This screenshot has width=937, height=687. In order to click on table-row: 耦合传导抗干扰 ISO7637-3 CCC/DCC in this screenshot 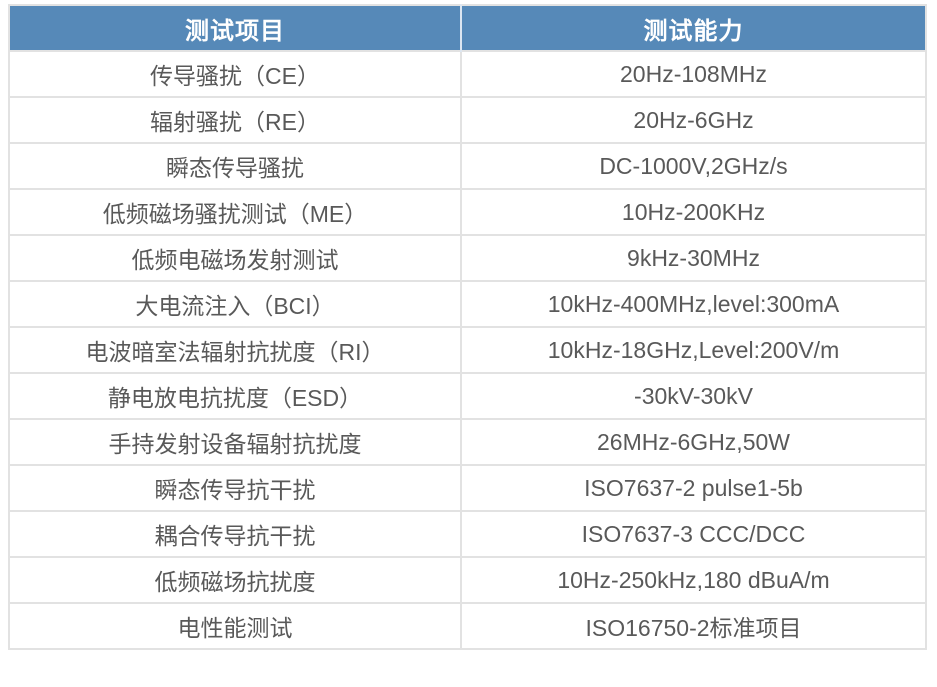, I will do `click(467, 534)`.